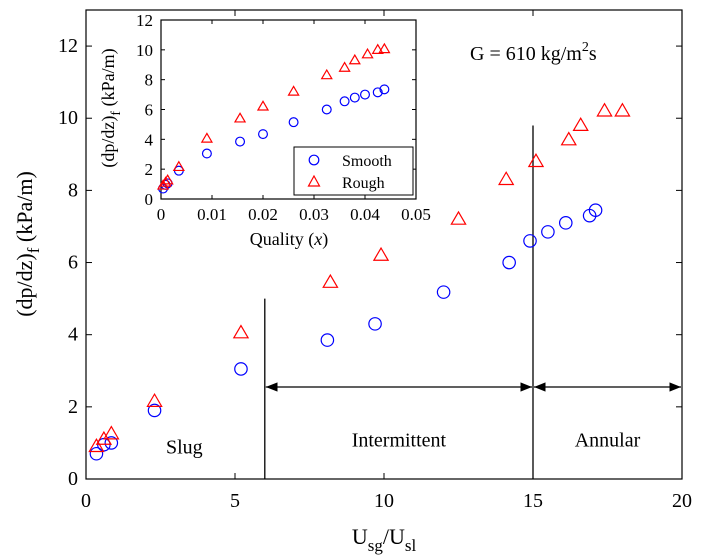 The image size is (710, 557). I want to click on inset-y-tick-label: 2, so click(149, 169).